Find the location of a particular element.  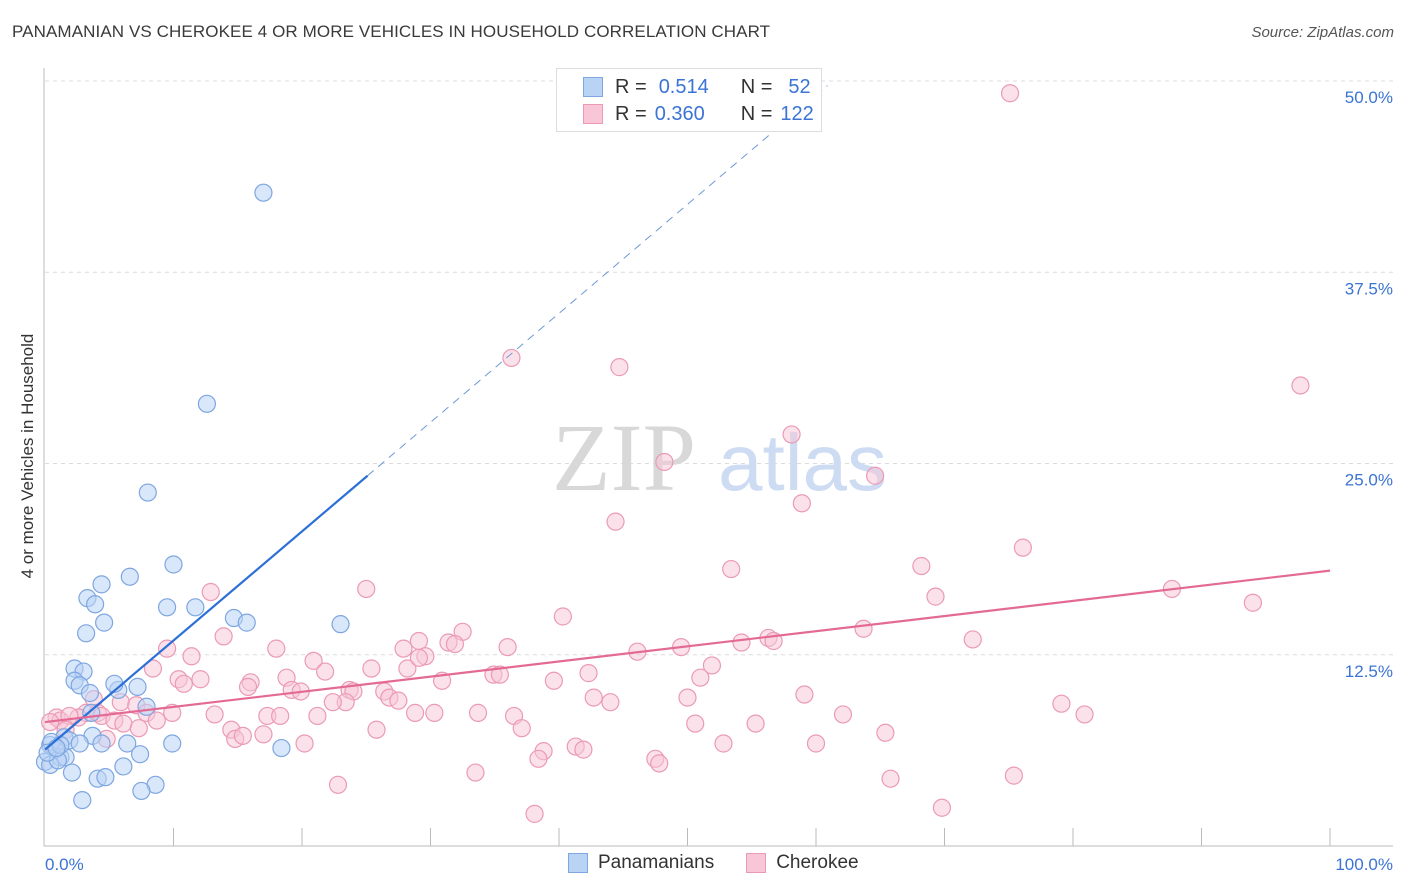

series-legend: Panamanians Cherokee is located at coordinates (713, 863).